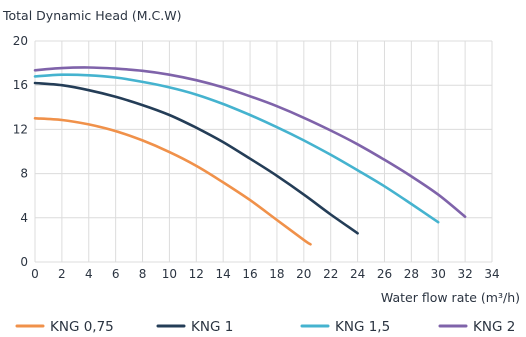  Describe the element at coordinates (384, 274) in the screenshot. I see `x-tick-label: 26` at that location.